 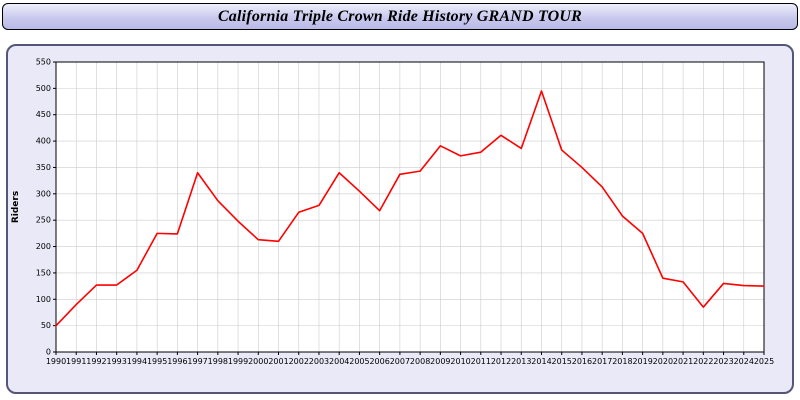 I want to click on x-tick-label: 1993, so click(x=117, y=361).